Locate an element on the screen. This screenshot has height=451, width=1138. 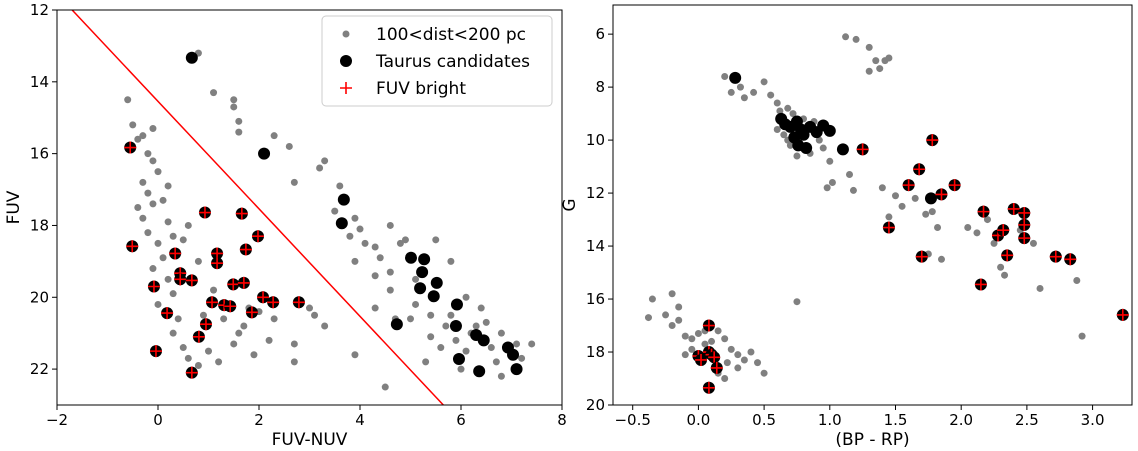
x-tick-label: 2.5 is located at coordinates (1027, 420).